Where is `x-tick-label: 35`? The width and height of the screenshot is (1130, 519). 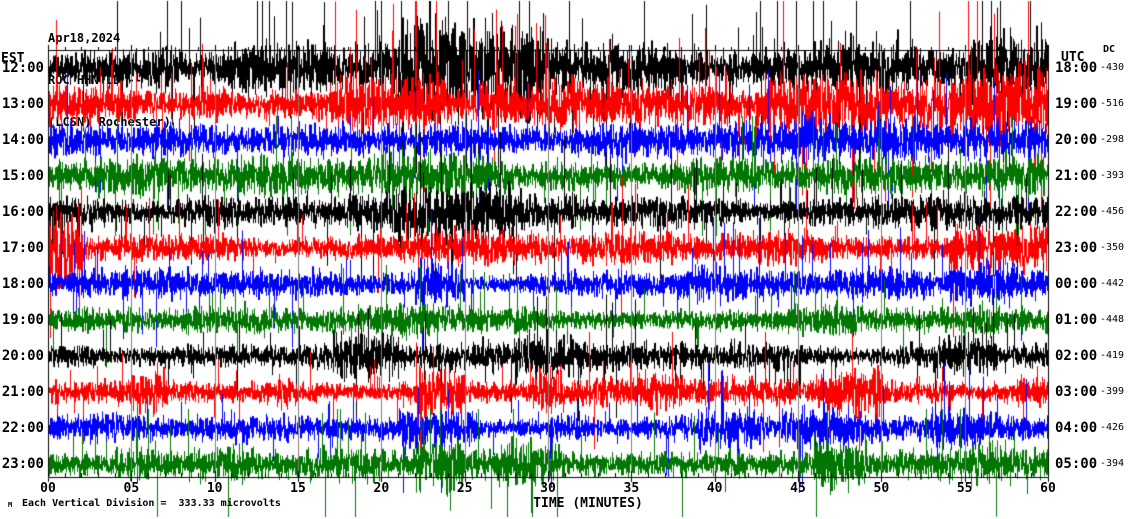
x-tick-label: 35 is located at coordinates (631, 488).